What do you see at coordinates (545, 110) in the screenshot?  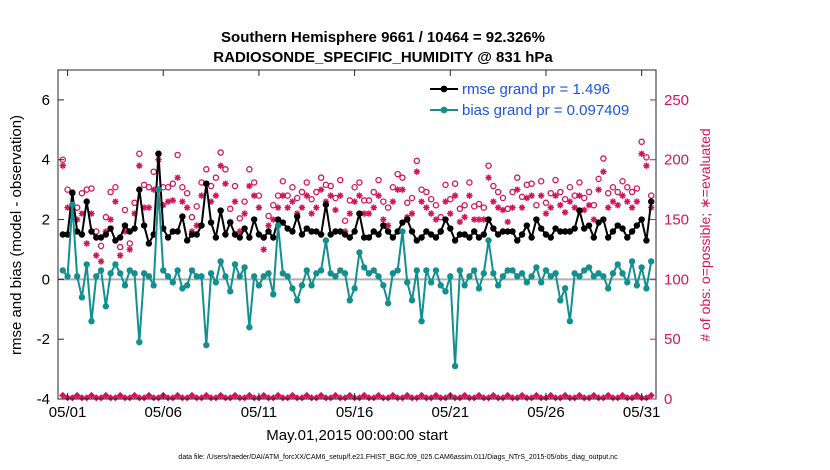 I see `legend-bias-label: bias grand pr = 0.097409` at bounding box center [545, 110].